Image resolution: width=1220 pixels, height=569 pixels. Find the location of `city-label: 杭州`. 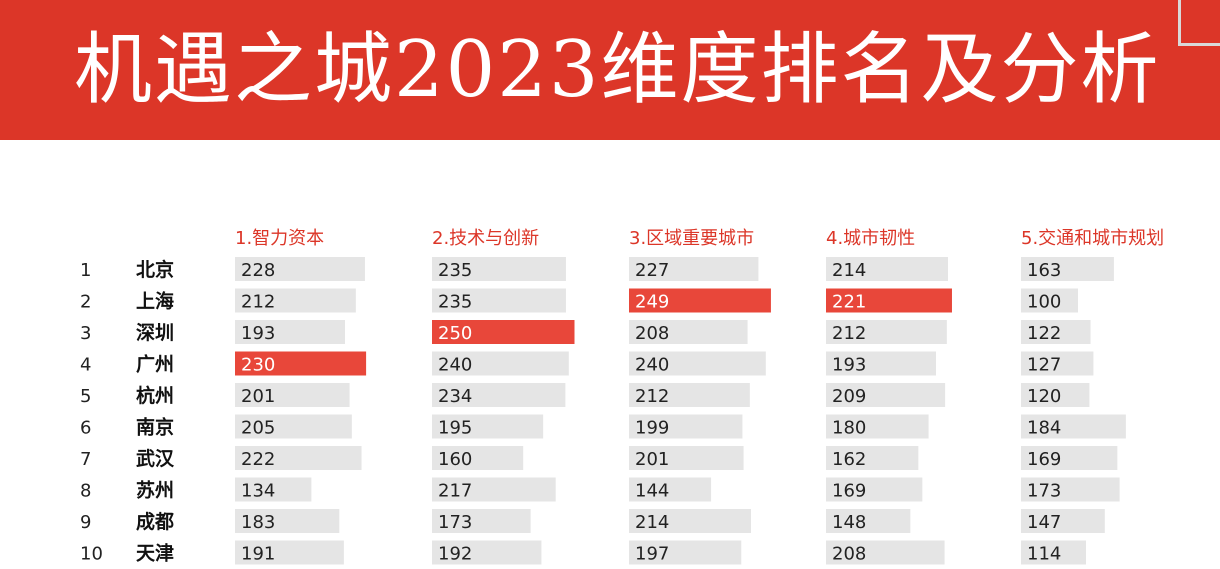

city-label: 杭州 is located at coordinates (155, 395).